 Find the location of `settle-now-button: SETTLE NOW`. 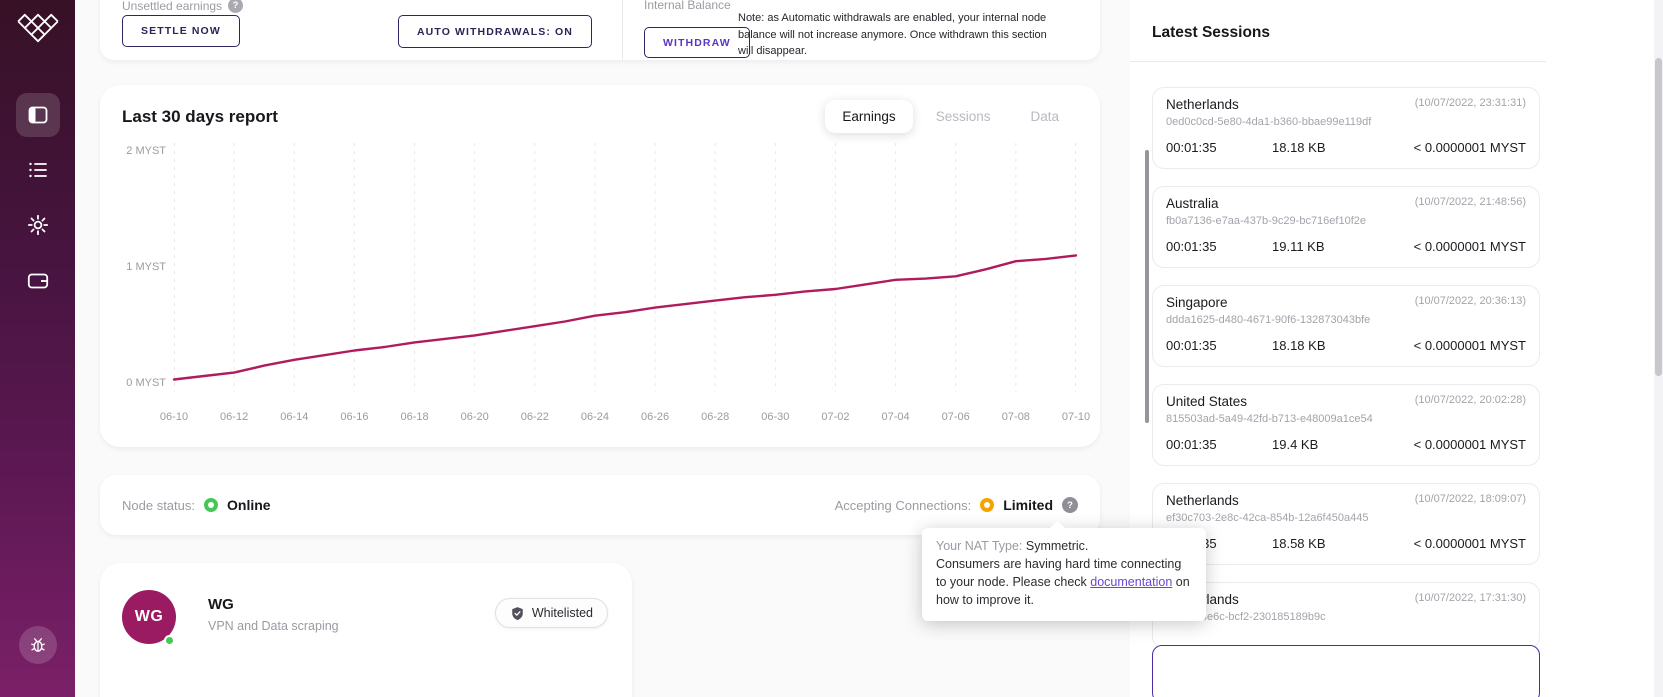

settle-now-button: SETTLE NOW is located at coordinates (181, 31).